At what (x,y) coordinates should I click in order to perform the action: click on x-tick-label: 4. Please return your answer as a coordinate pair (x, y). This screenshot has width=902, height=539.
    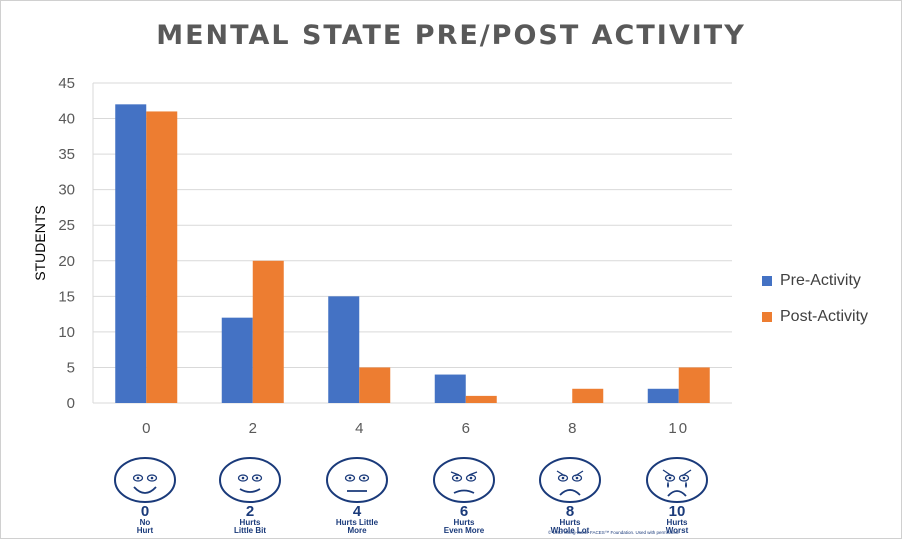
    Looking at the image, I should click on (359, 428).